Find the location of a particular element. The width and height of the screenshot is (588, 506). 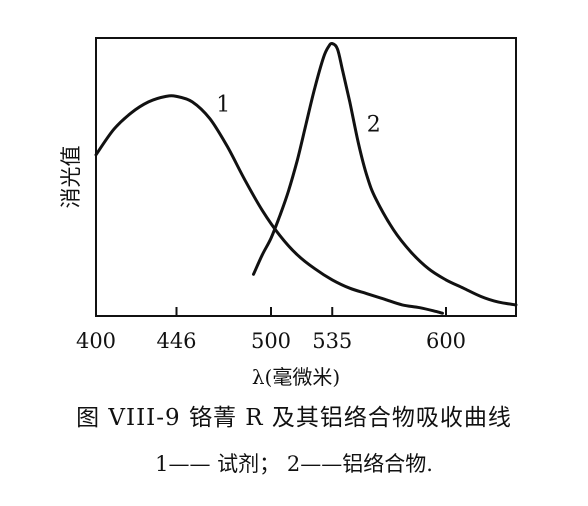

figure-caption: 图 VIII-9 铬菁 R 及其铝络合物吸收曲线 is located at coordinates (294, 418).